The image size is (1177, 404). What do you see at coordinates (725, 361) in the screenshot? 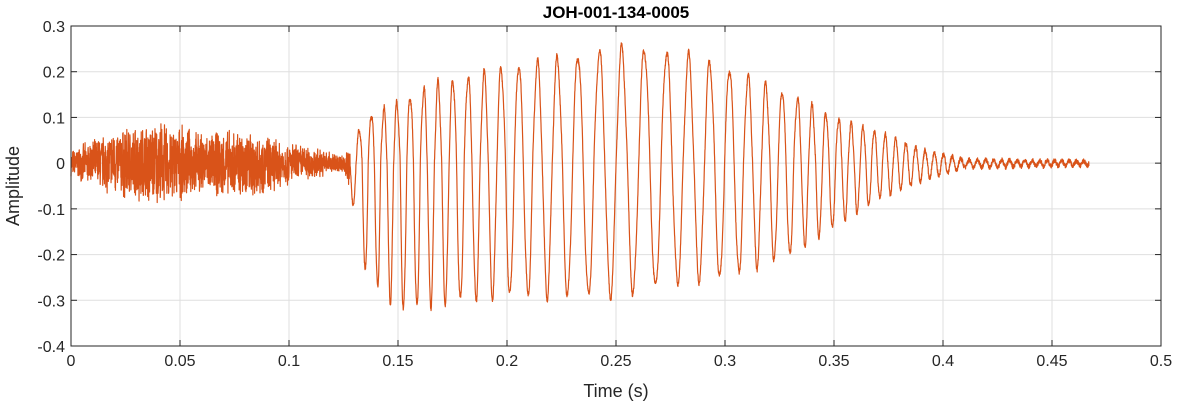
I see `x-tick-label: 0.3` at bounding box center [725, 361].